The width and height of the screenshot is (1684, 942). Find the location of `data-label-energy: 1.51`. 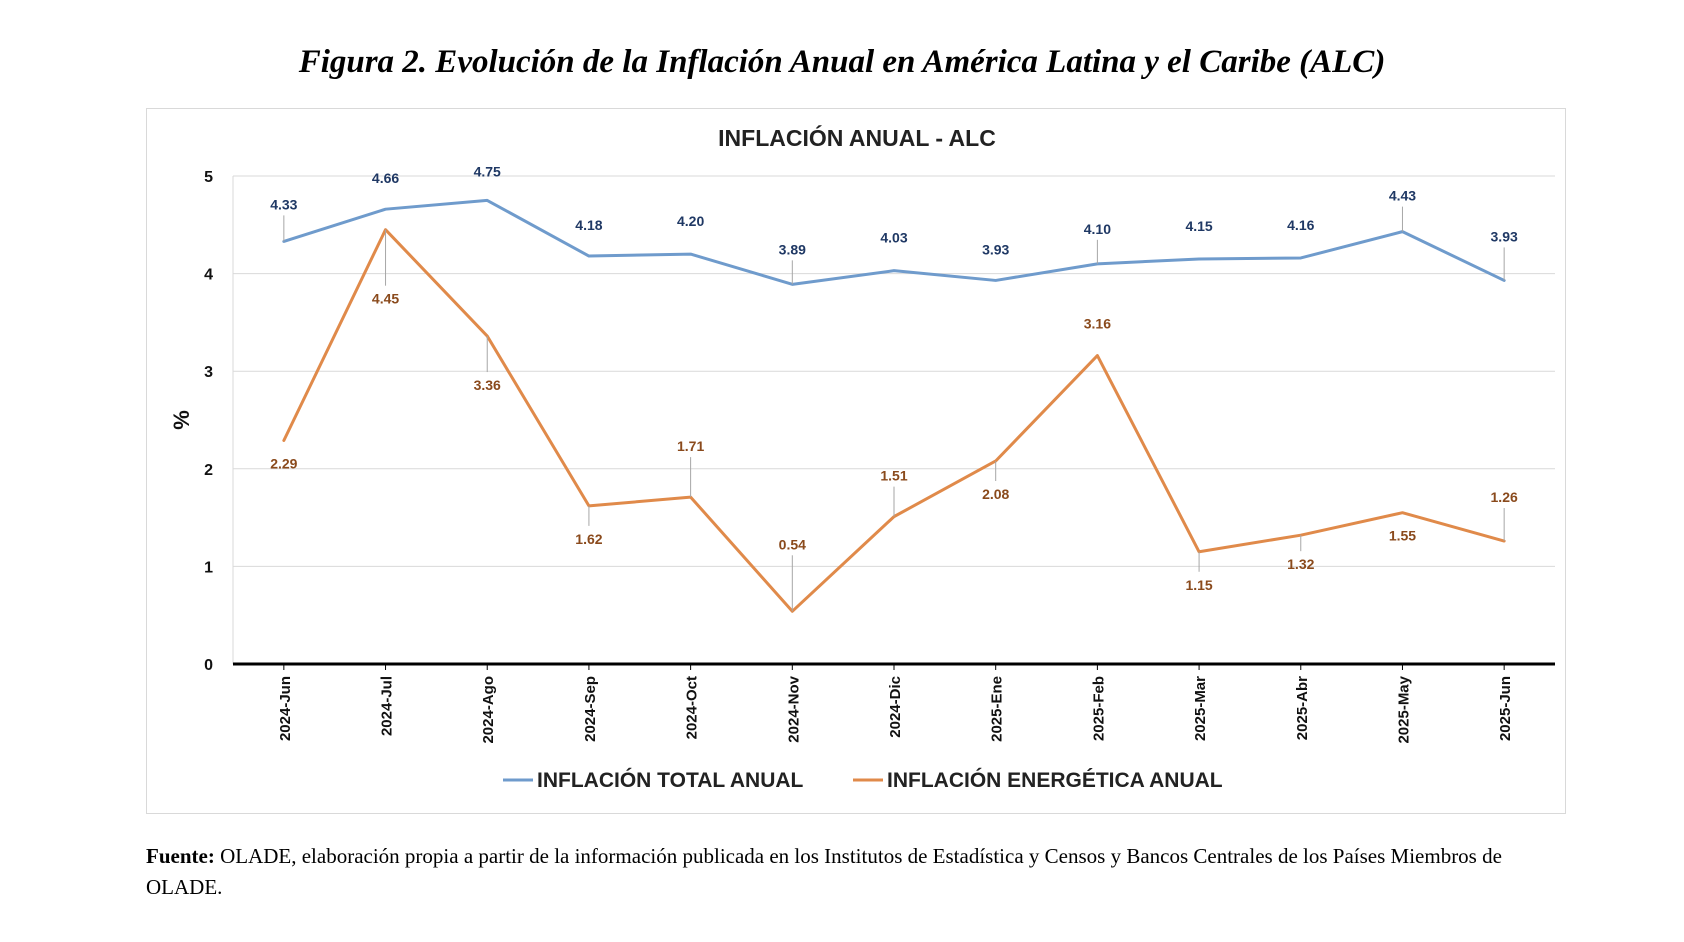

data-label-energy: 1.51 is located at coordinates (893, 476).